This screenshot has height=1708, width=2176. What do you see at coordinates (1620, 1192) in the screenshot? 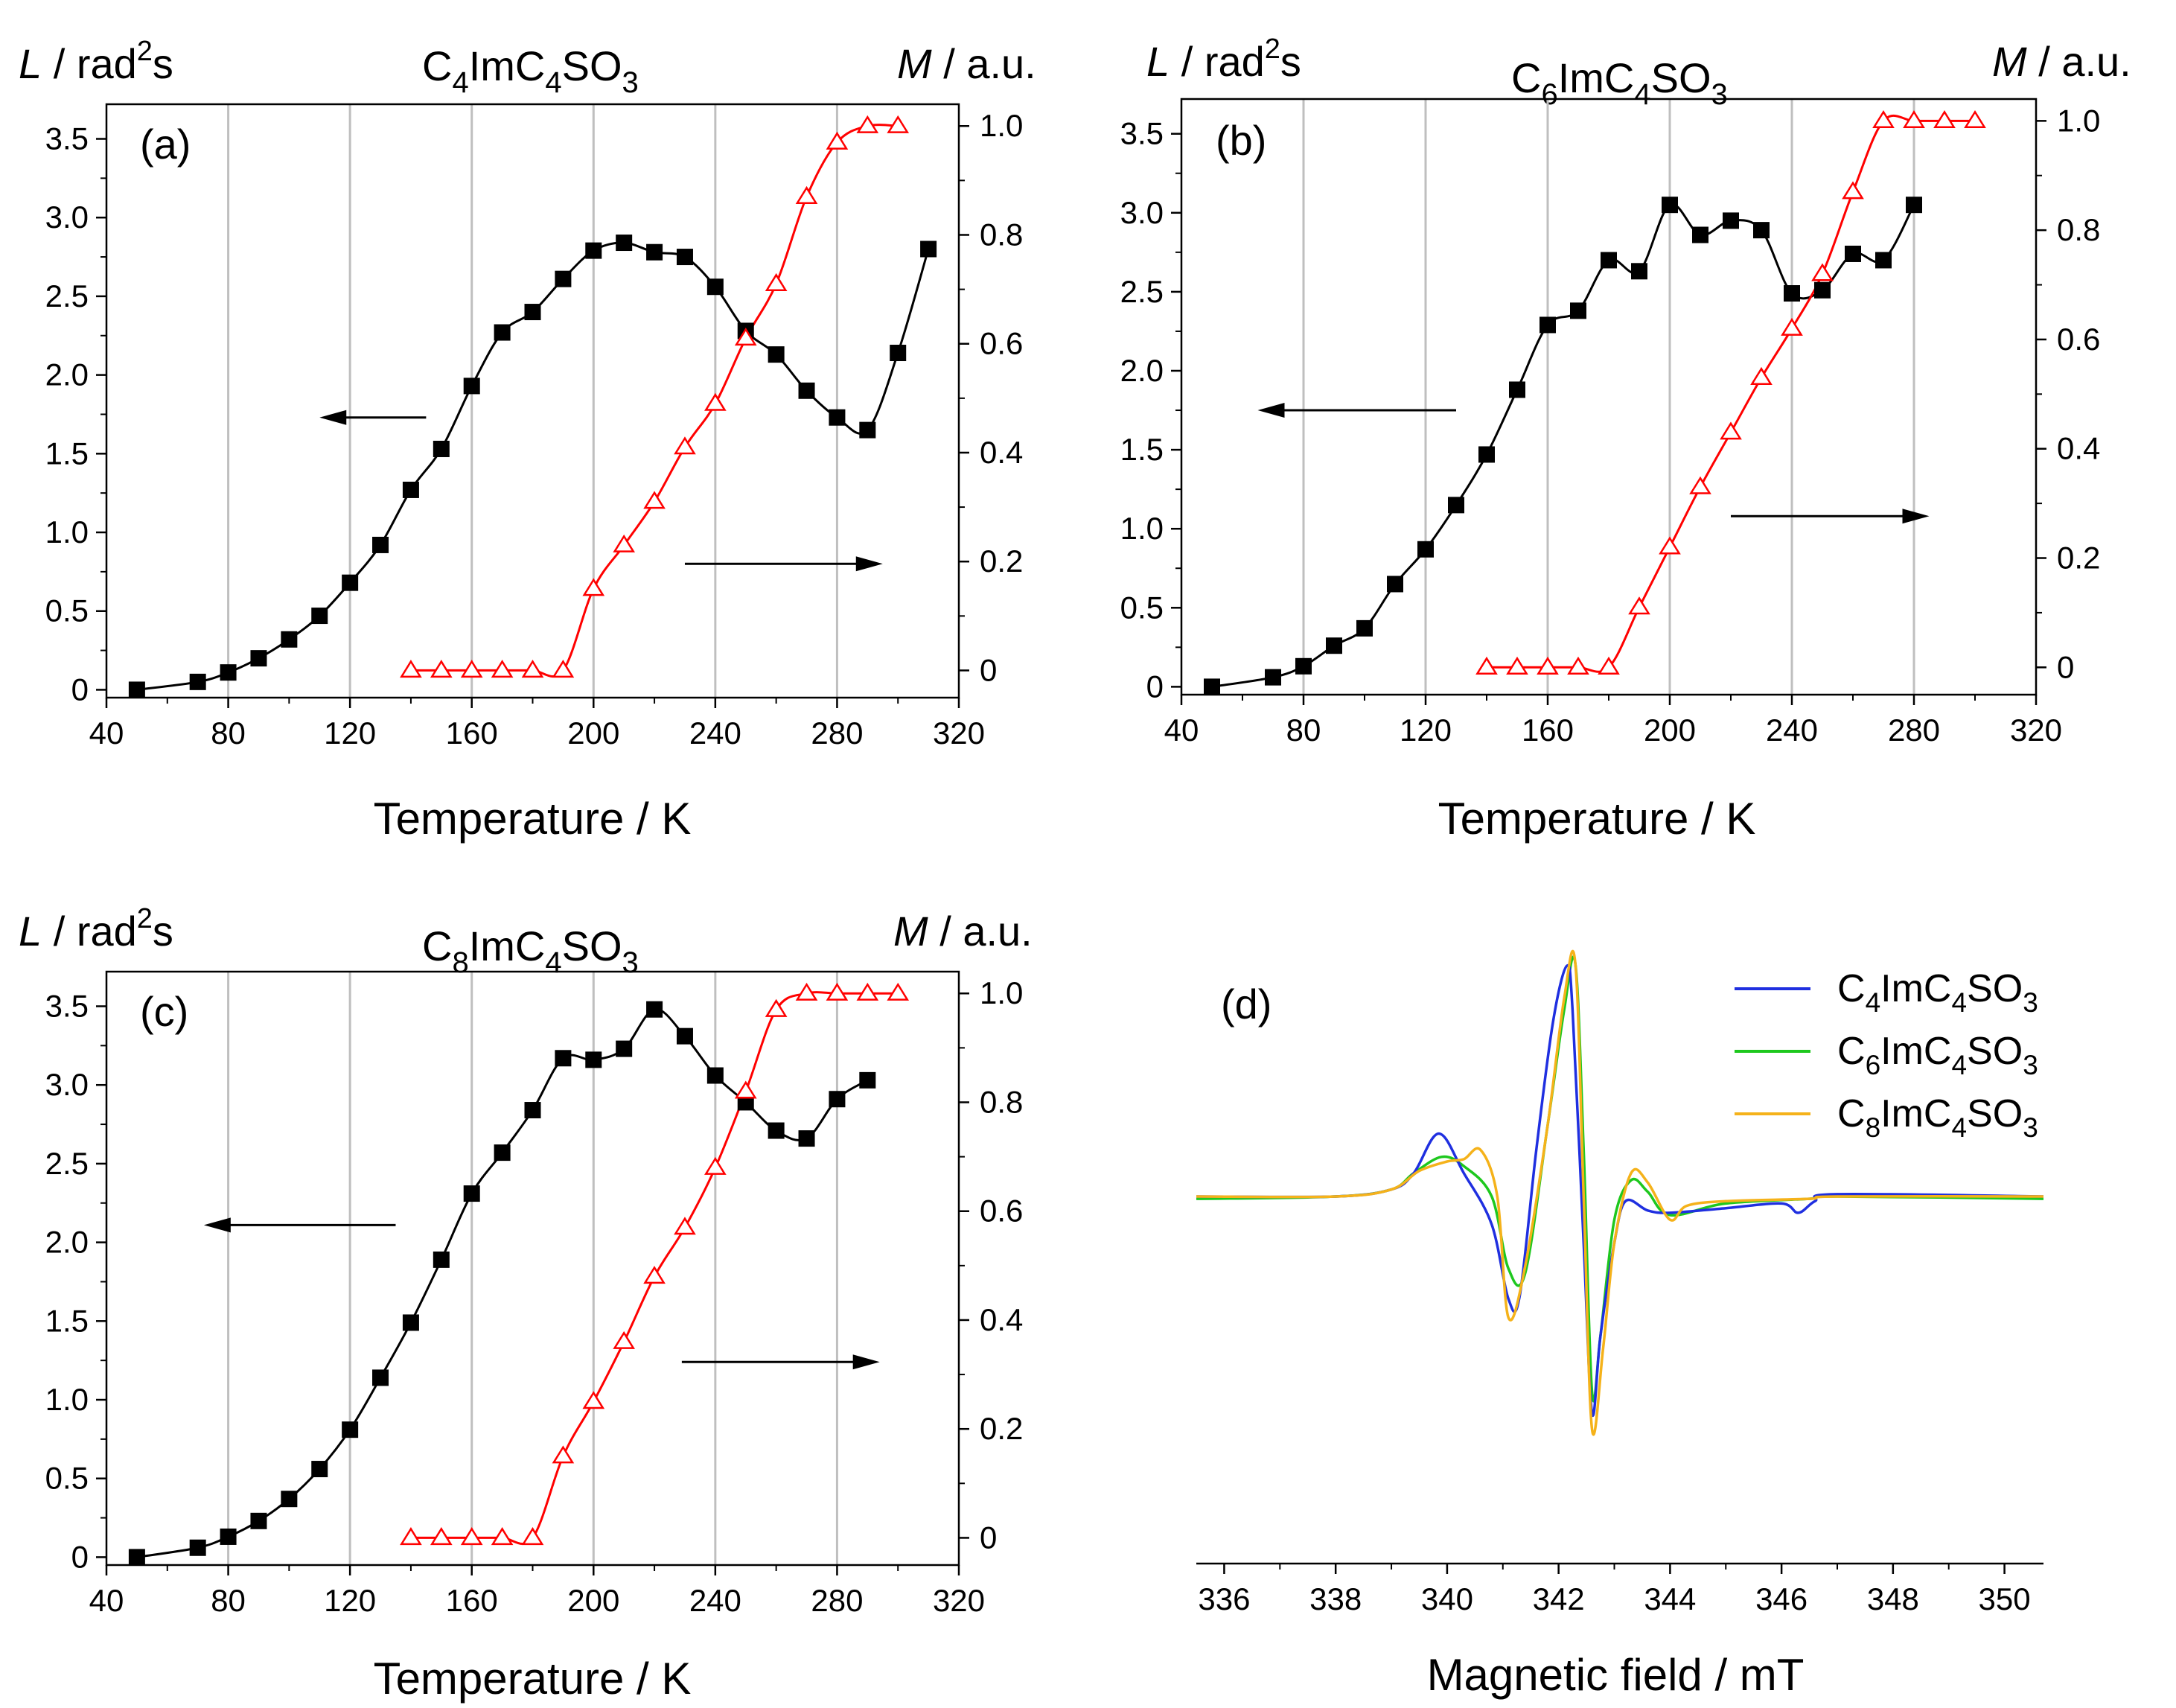
I see `spectrum-C8ImC4SO3` at bounding box center [1620, 1192].